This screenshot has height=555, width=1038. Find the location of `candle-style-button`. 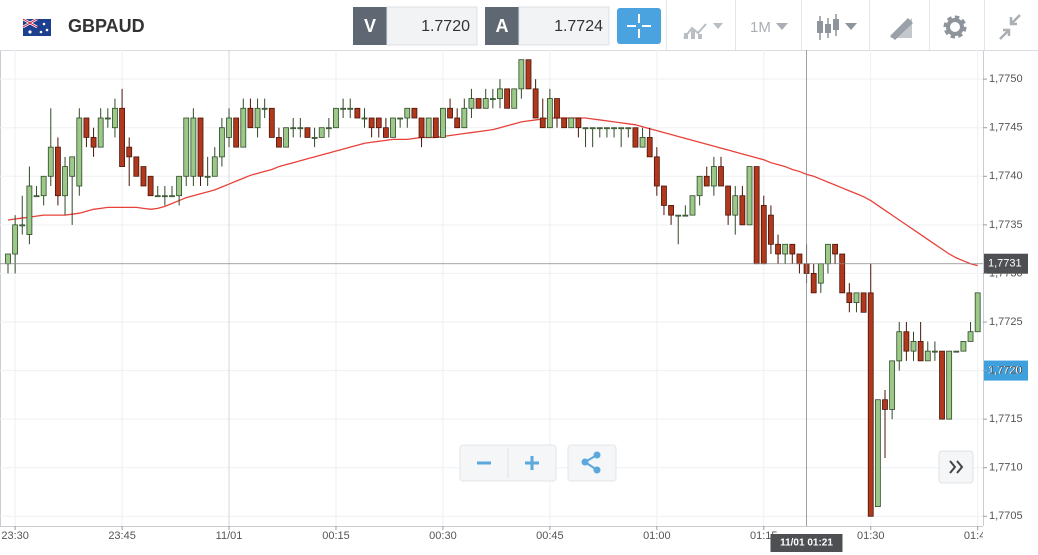

candle-style-button is located at coordinates (837, 27).